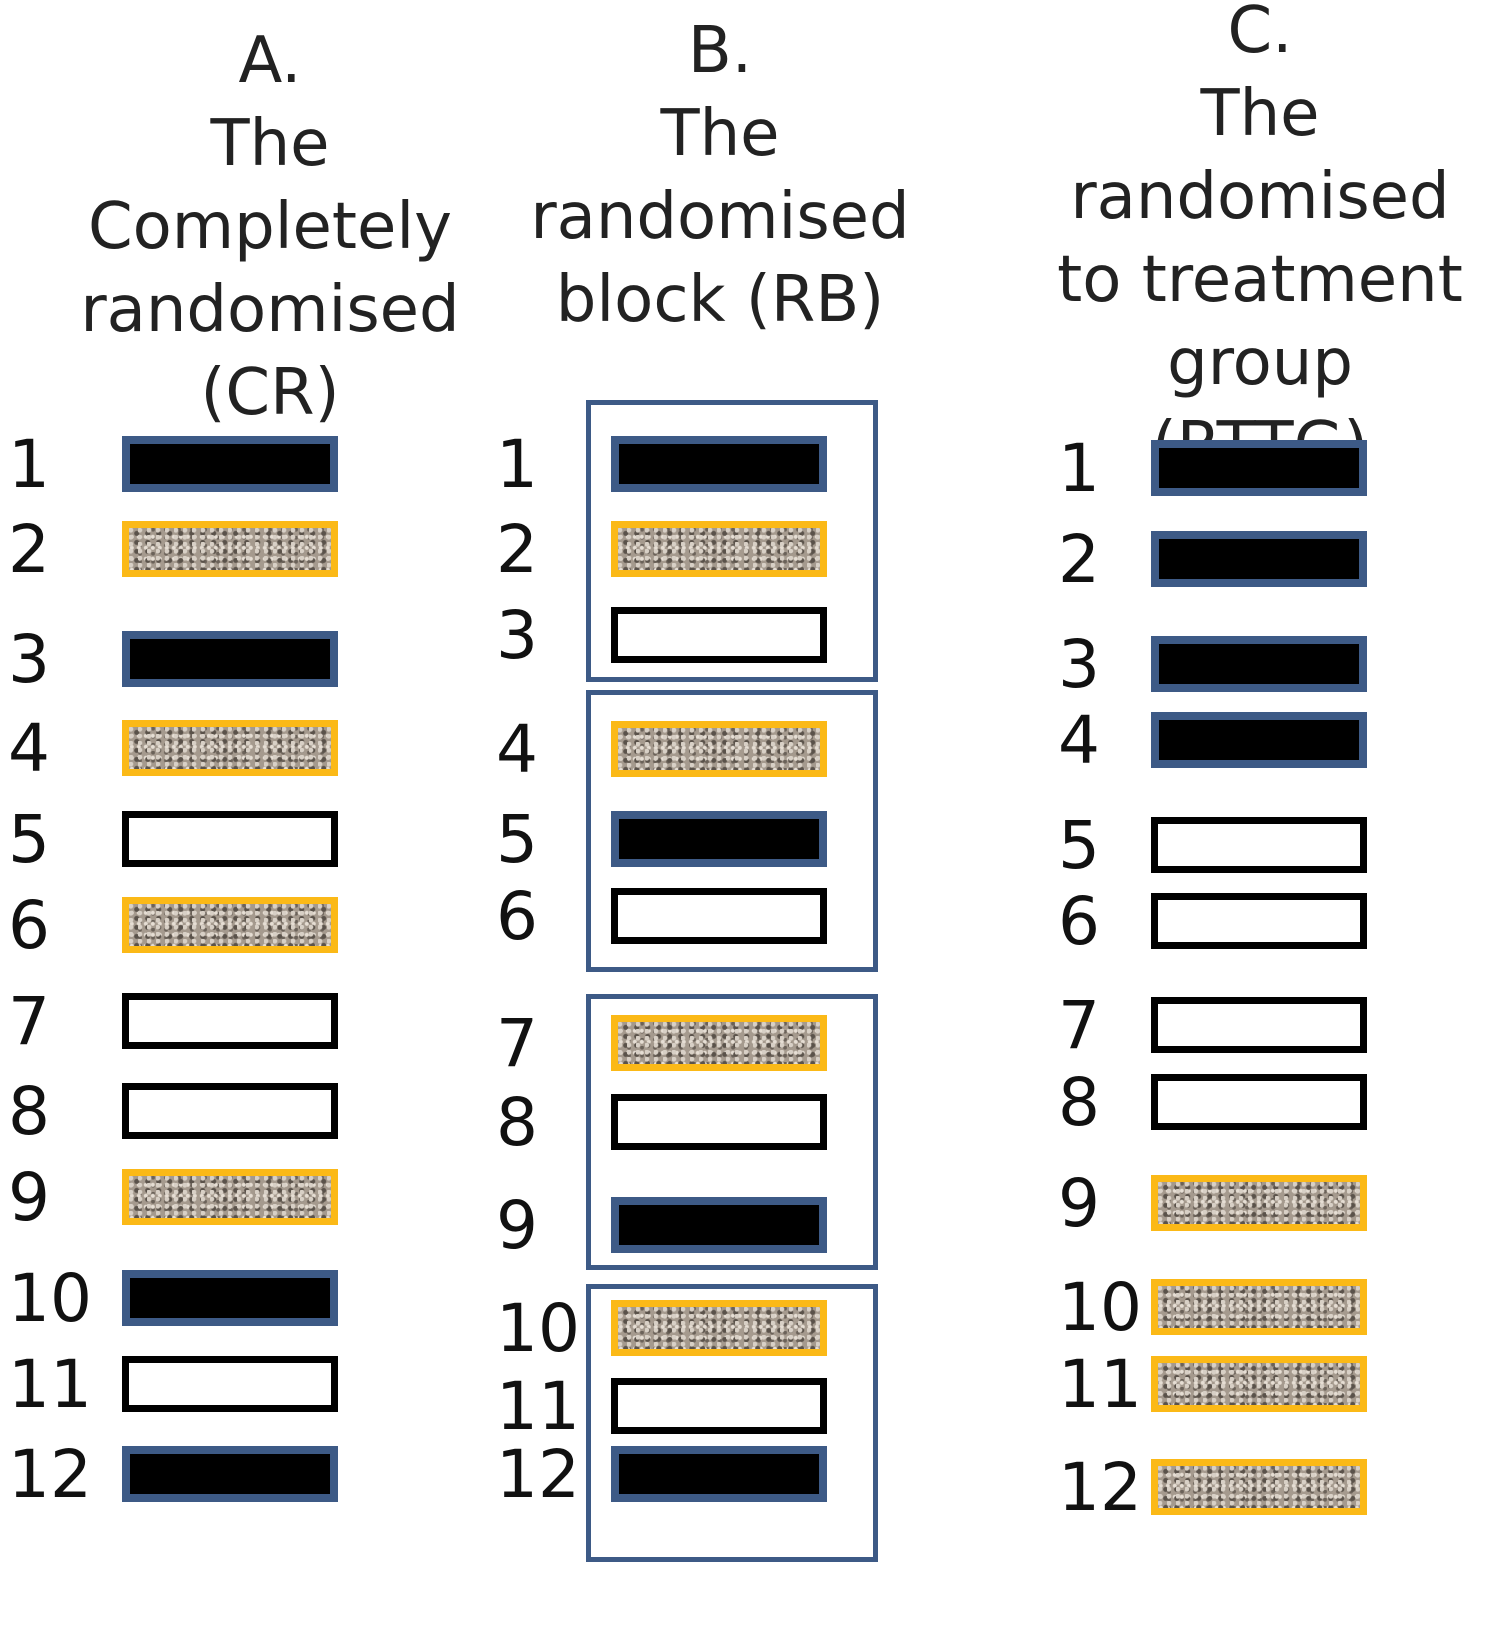  What do you see at coordinates (1260, 197) in the screenshot?
I see `column-c-title-line-2: randomised` at bounding box center [1260, 197].